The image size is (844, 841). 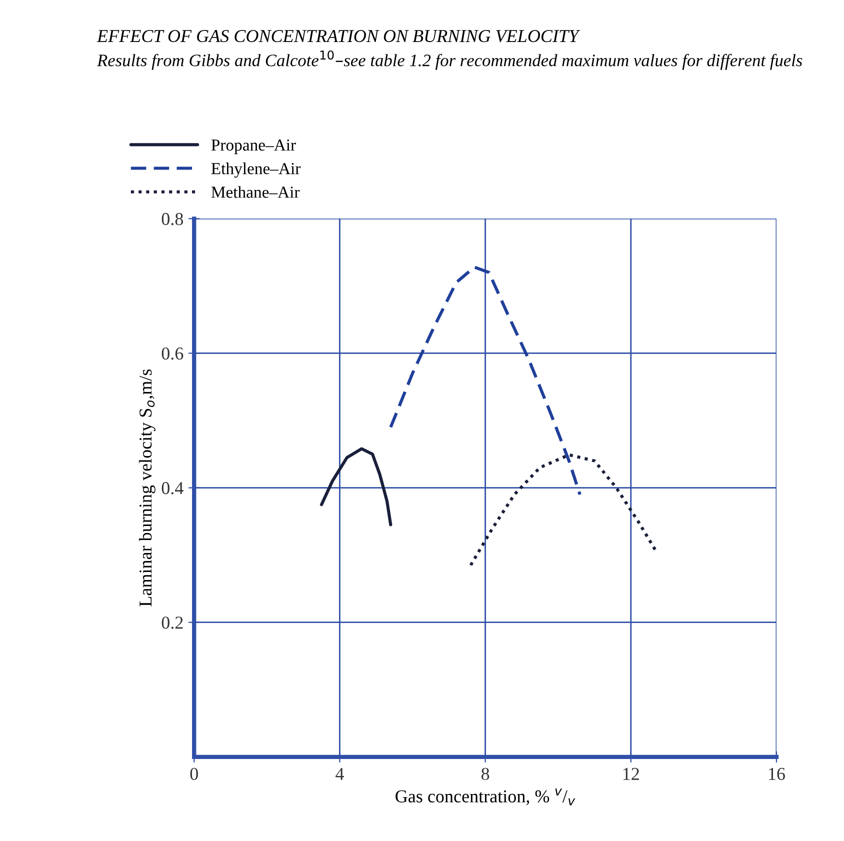 What do you see at coordinates (253, 146) in the screenshot?
I see `legend-label: Propane–Air` at bounding box center [253, 146].